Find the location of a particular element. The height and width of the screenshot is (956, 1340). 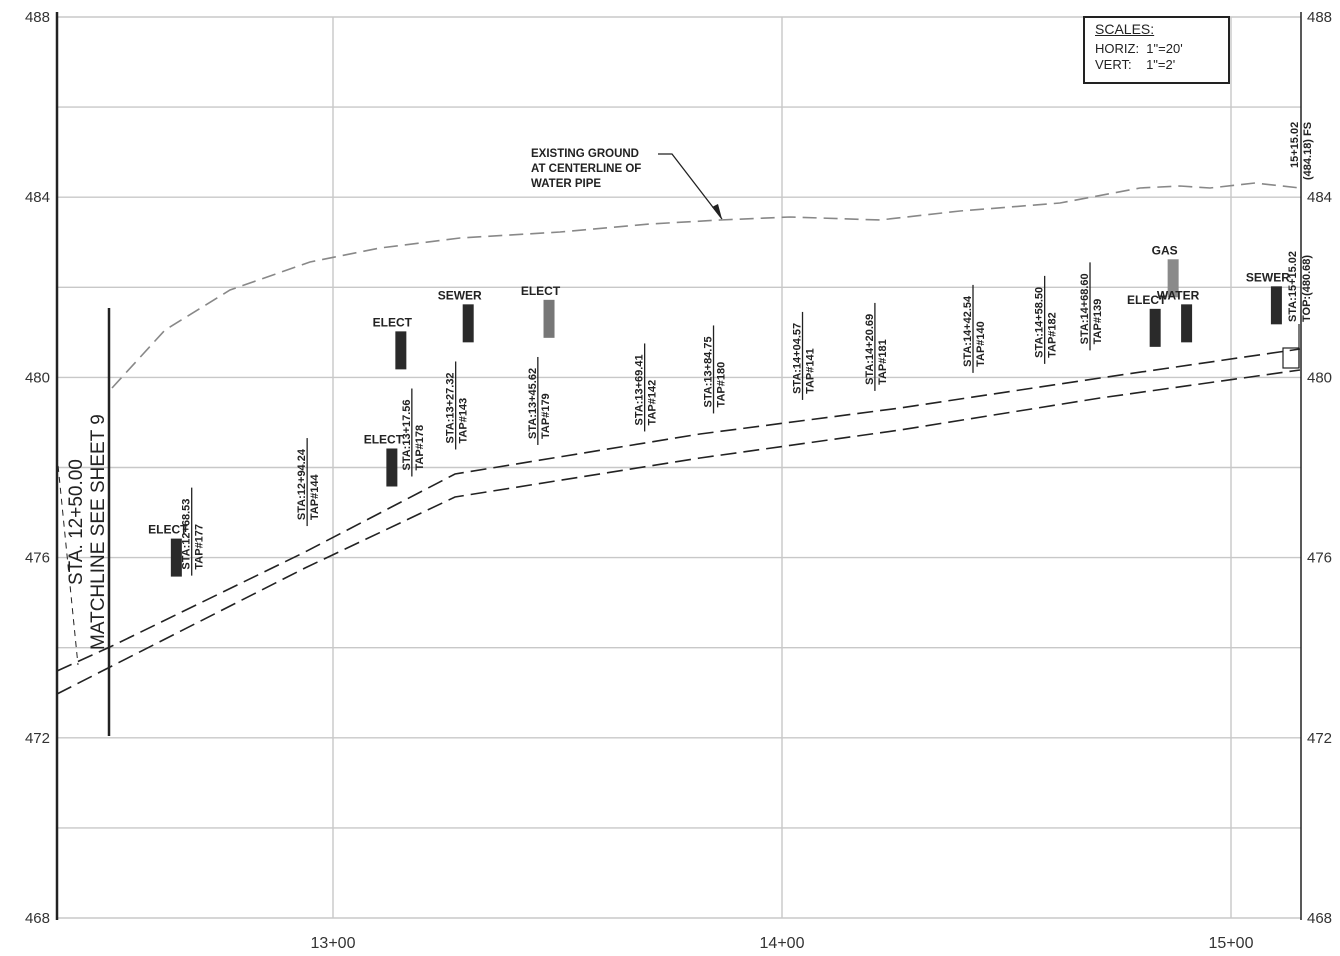

station-tick-label: 14+00 is located at coordinates (782, 943).